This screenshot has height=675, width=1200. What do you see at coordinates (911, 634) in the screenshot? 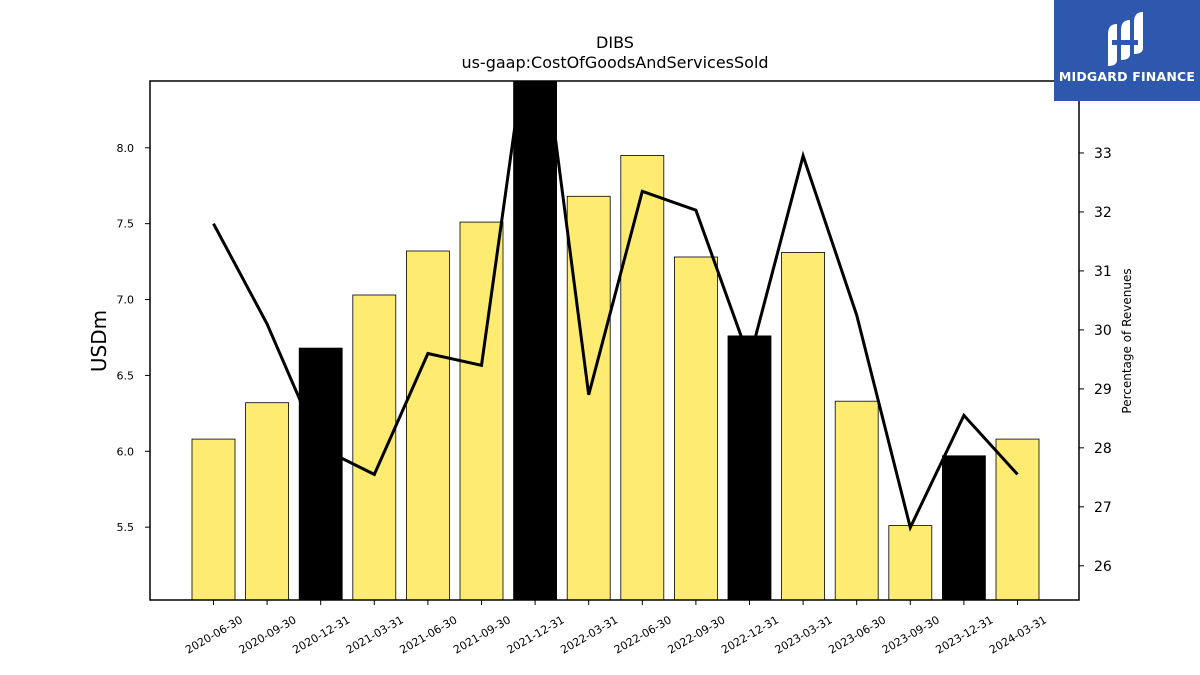
I see `x-tick-label: 2023-09-30` at bounding box center [911, 634].